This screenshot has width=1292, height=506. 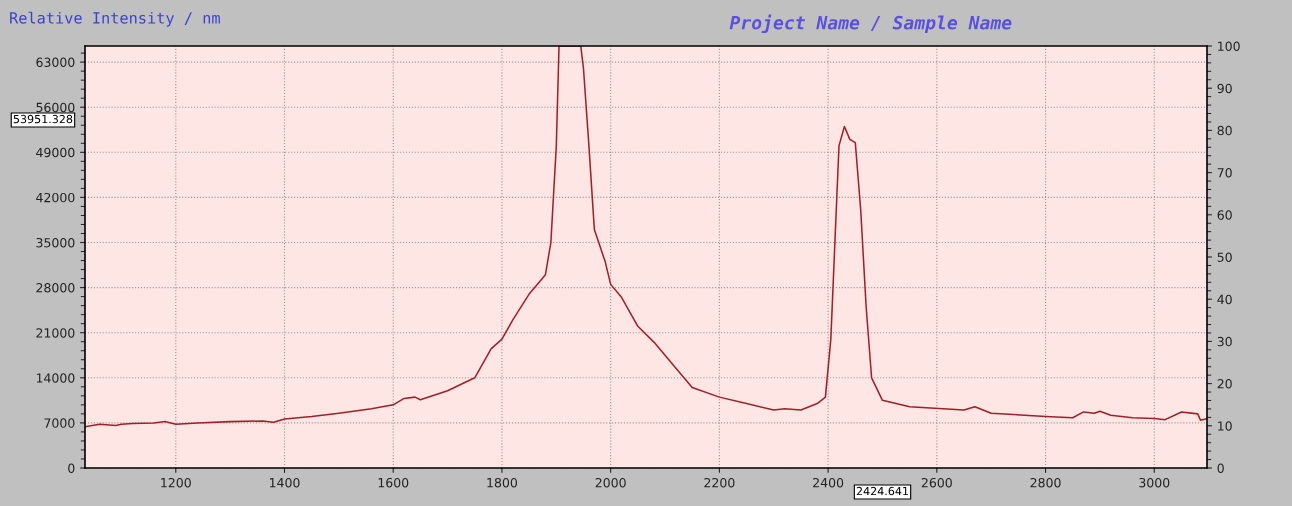 What do you see at coordinates (1224, 130) in the screenshot?
I see `y2-tick-label: 80` at bounding box center [1224, 130].